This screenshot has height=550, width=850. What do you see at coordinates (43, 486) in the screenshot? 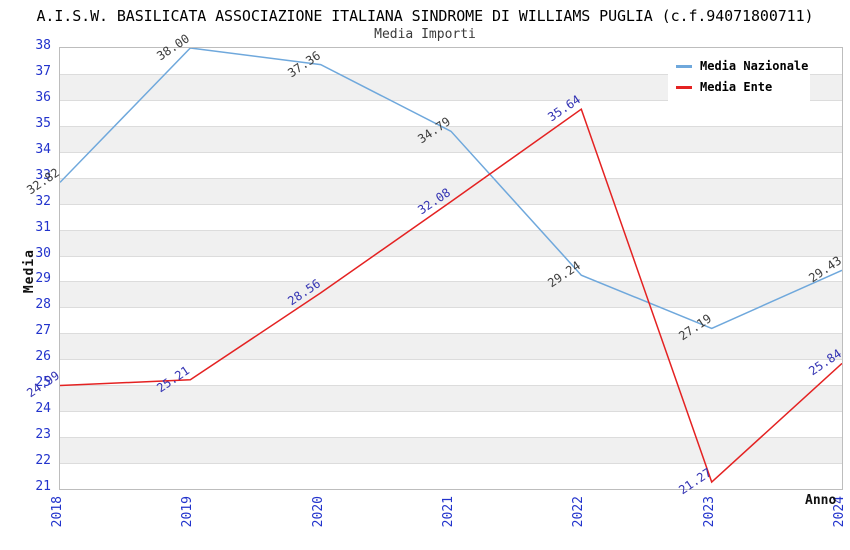
I see `y-tick-label: 21` at bounding box center [43, 486].